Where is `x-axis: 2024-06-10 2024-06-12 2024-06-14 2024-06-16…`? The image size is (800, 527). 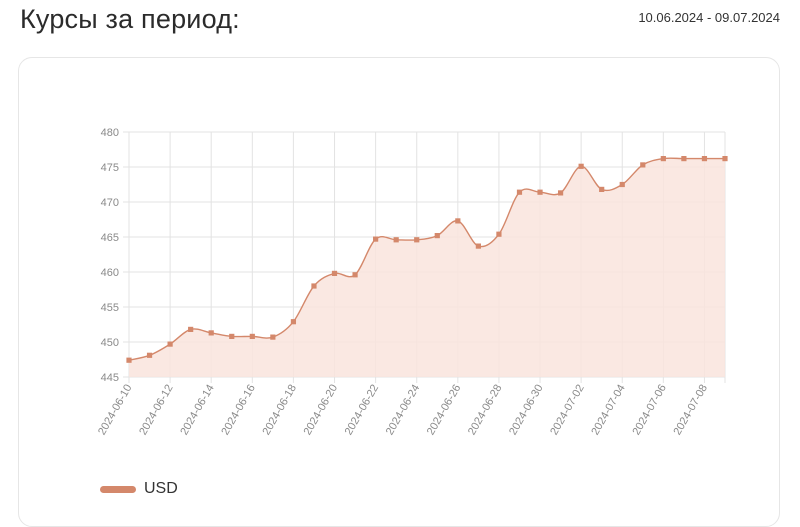 x-axis: 2024-06-10 2024-06-12 2024-06-14 2024-06-16… is located at coordinates (403, 410).